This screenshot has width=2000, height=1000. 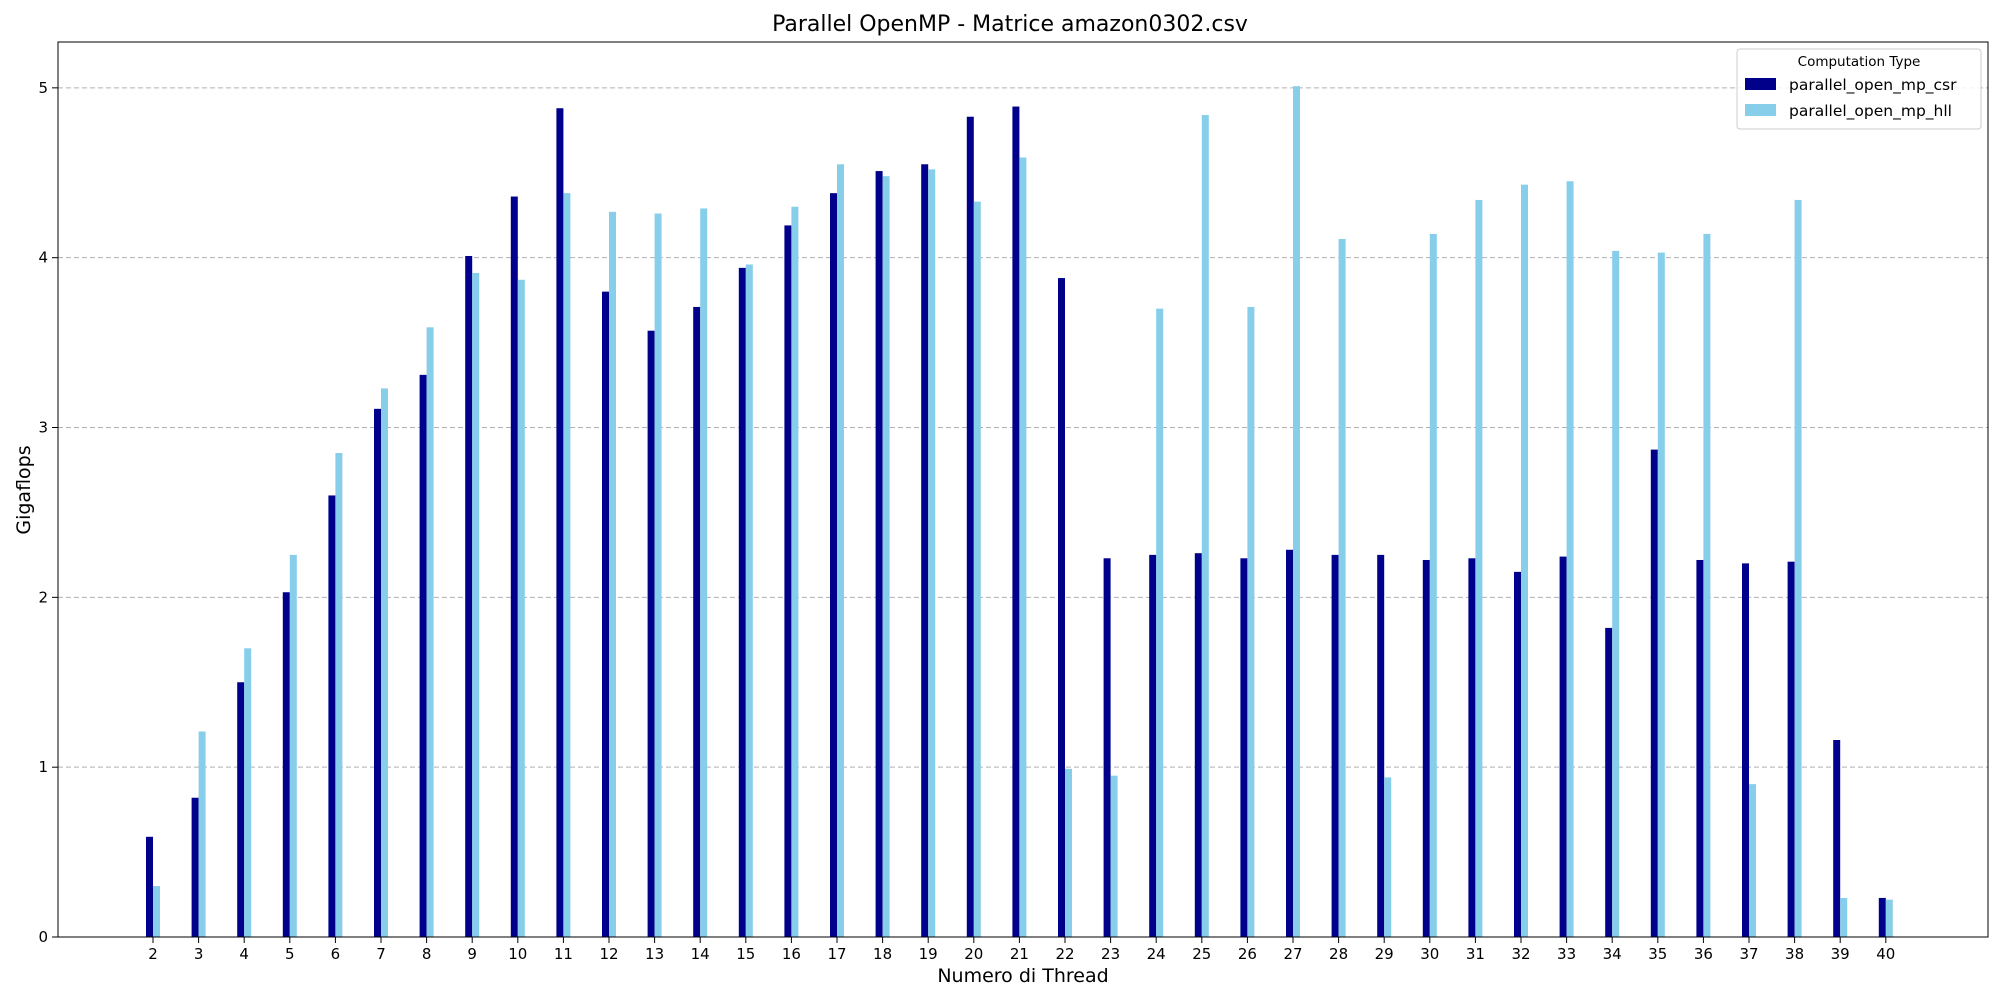 I want to click on x-tick-label: 5, so click(x=290, y=954).